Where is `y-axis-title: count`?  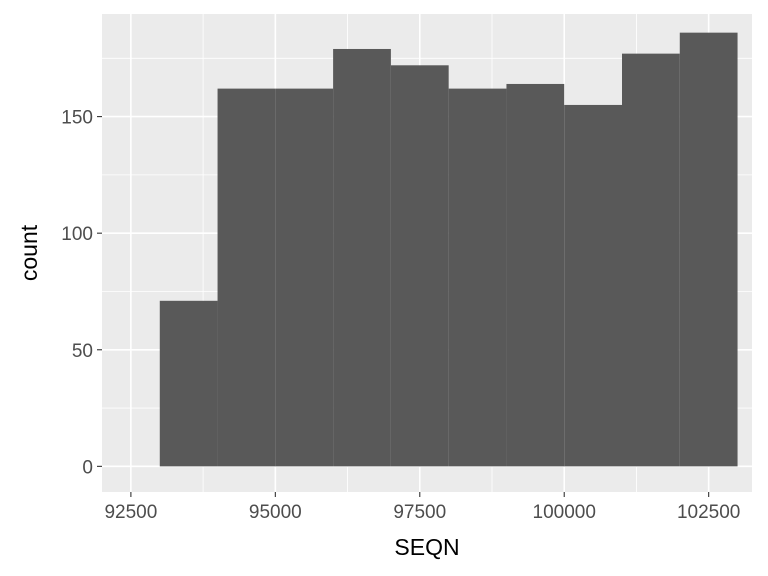 y-axis-title: count is located at coordinates (29, 252).